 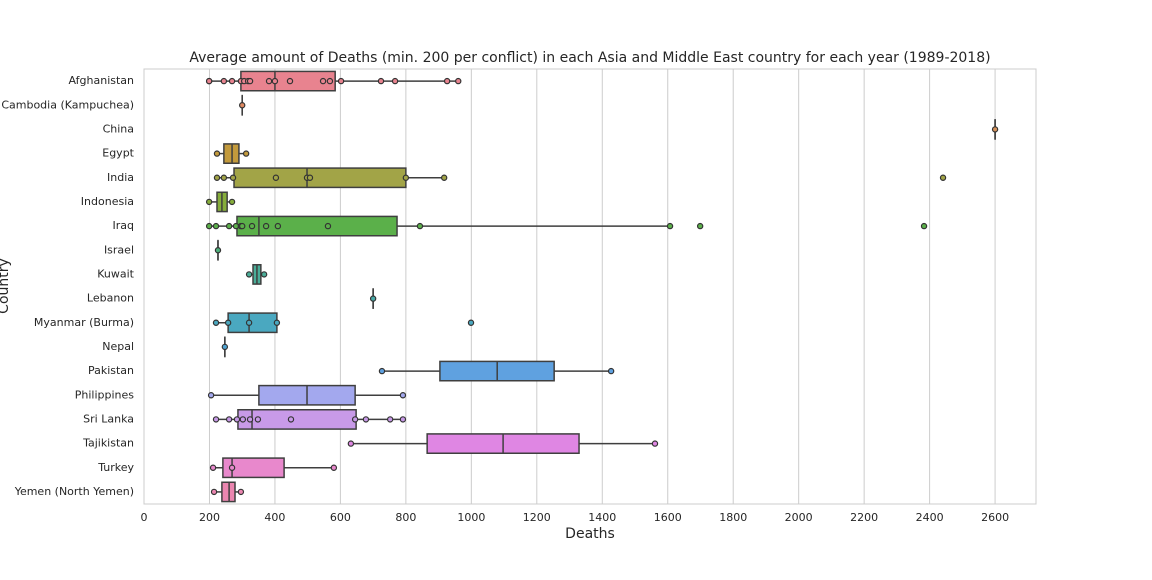 What do you see at coordinates (67, 104) in the screenshot?
I see `y-tick-label: Cambodia (Kampuchea)` at bounding box center [67, 104].